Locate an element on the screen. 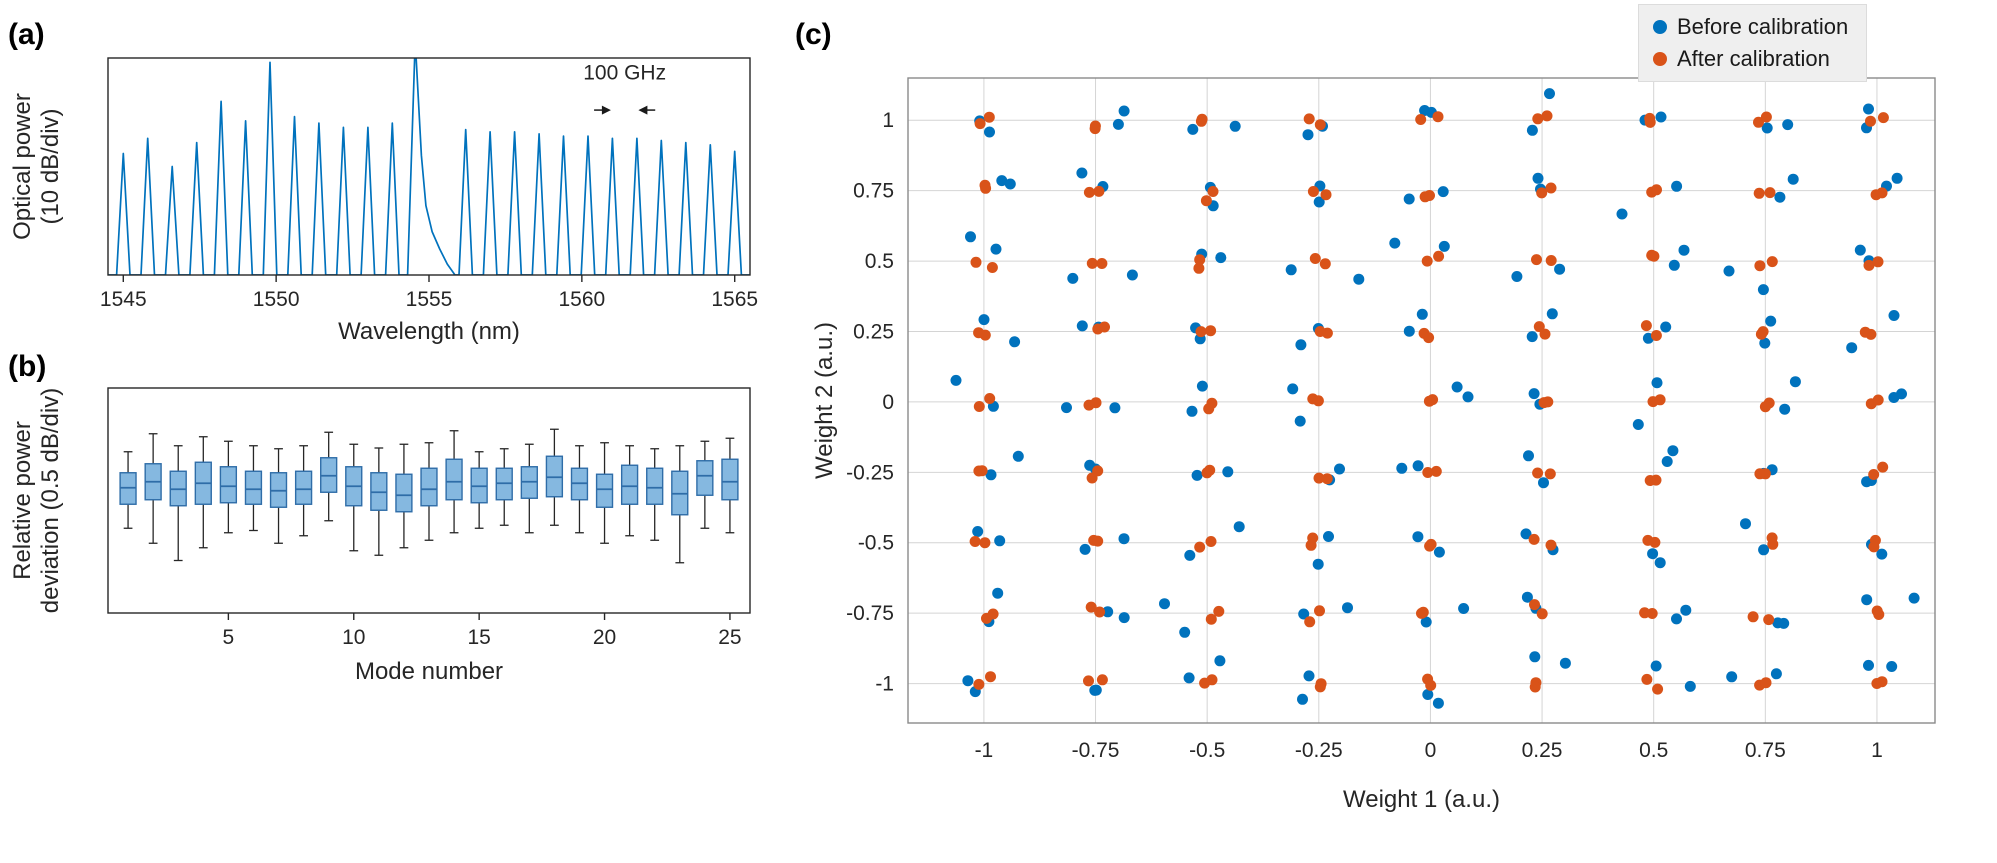 This screenshot has height=863, width=1997. y-tick-label: 0 is located at coordinates (888, 402).